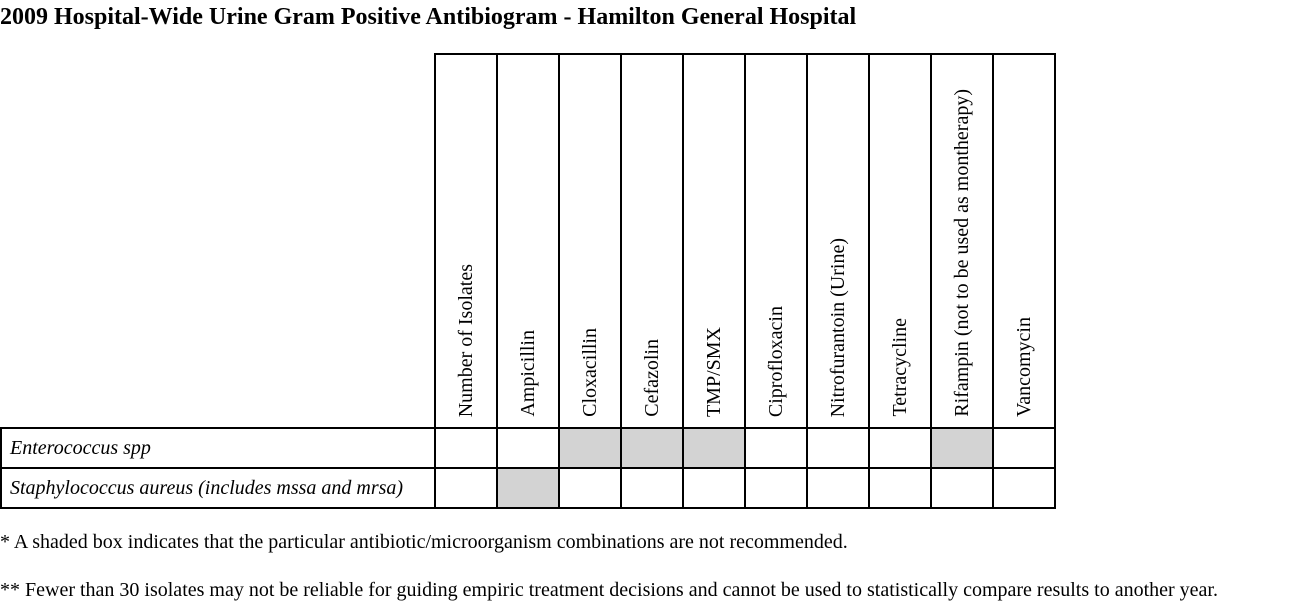 The width and height of the screenshot is (1299, 601). Describe the element at coordinates (218, 448) in the screenshot. I see `organism-label: Enterococcus spp` at that location.